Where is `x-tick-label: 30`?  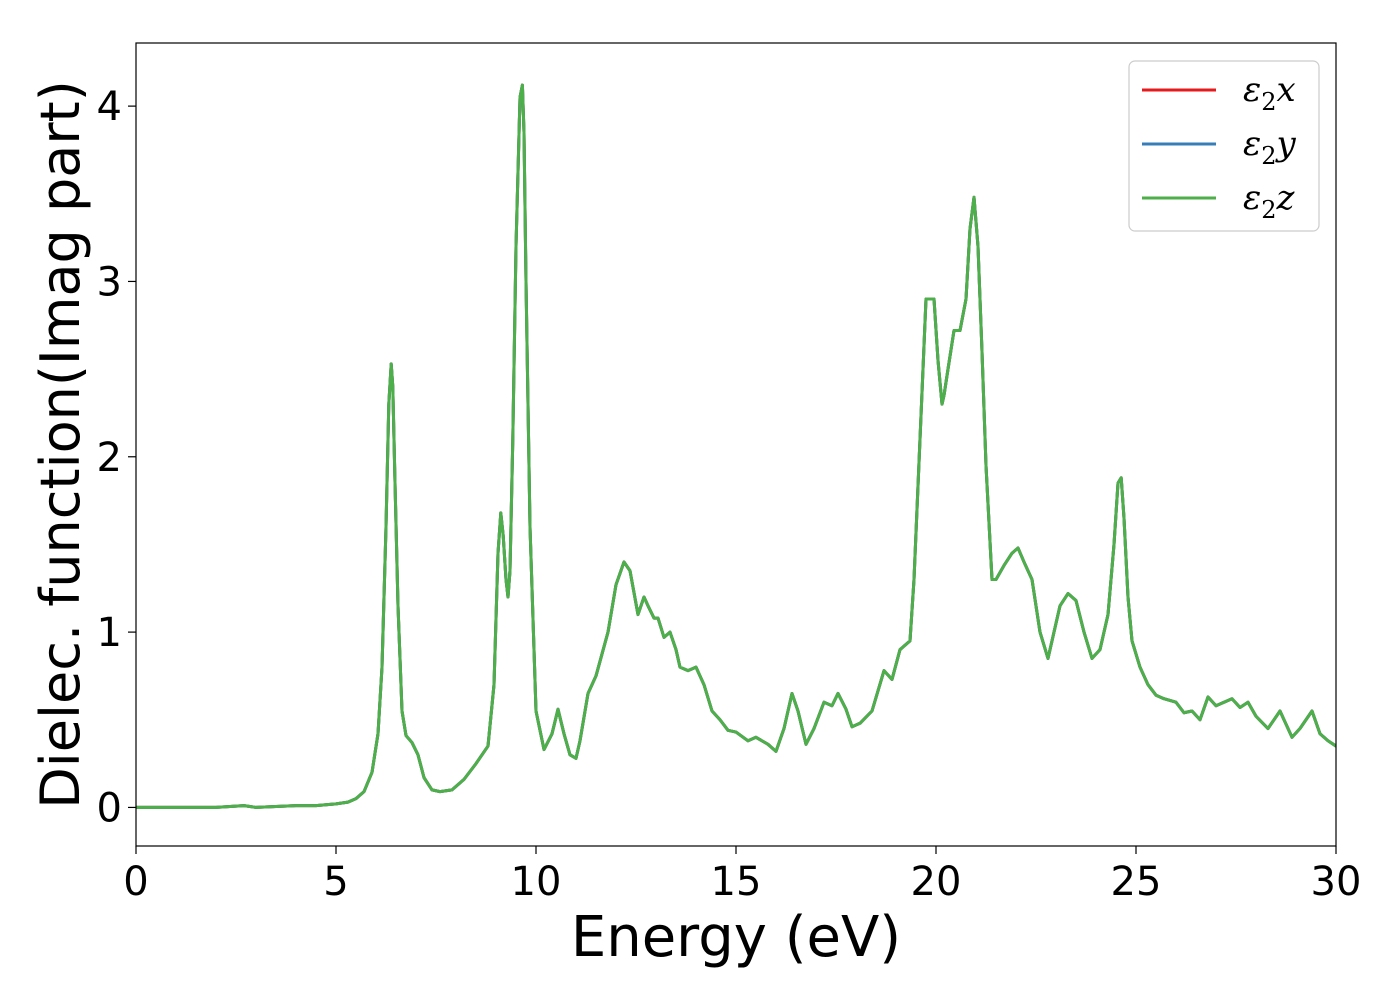 x-tick-label: 30 is located at coordinates (1336, 882).